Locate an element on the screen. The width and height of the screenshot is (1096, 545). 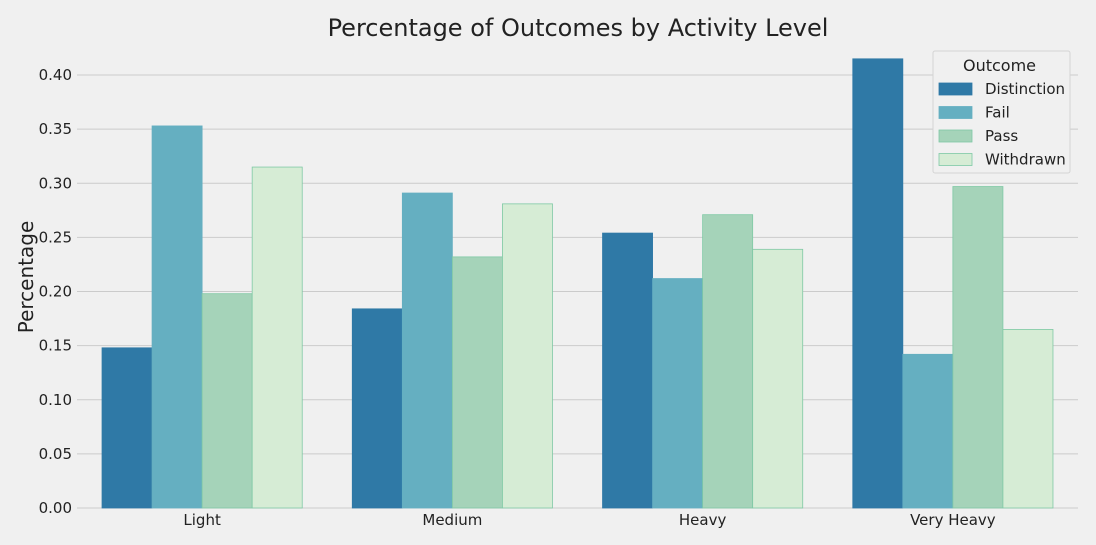
y-tick-label: 0.00 is located at coordinates (55, 508).